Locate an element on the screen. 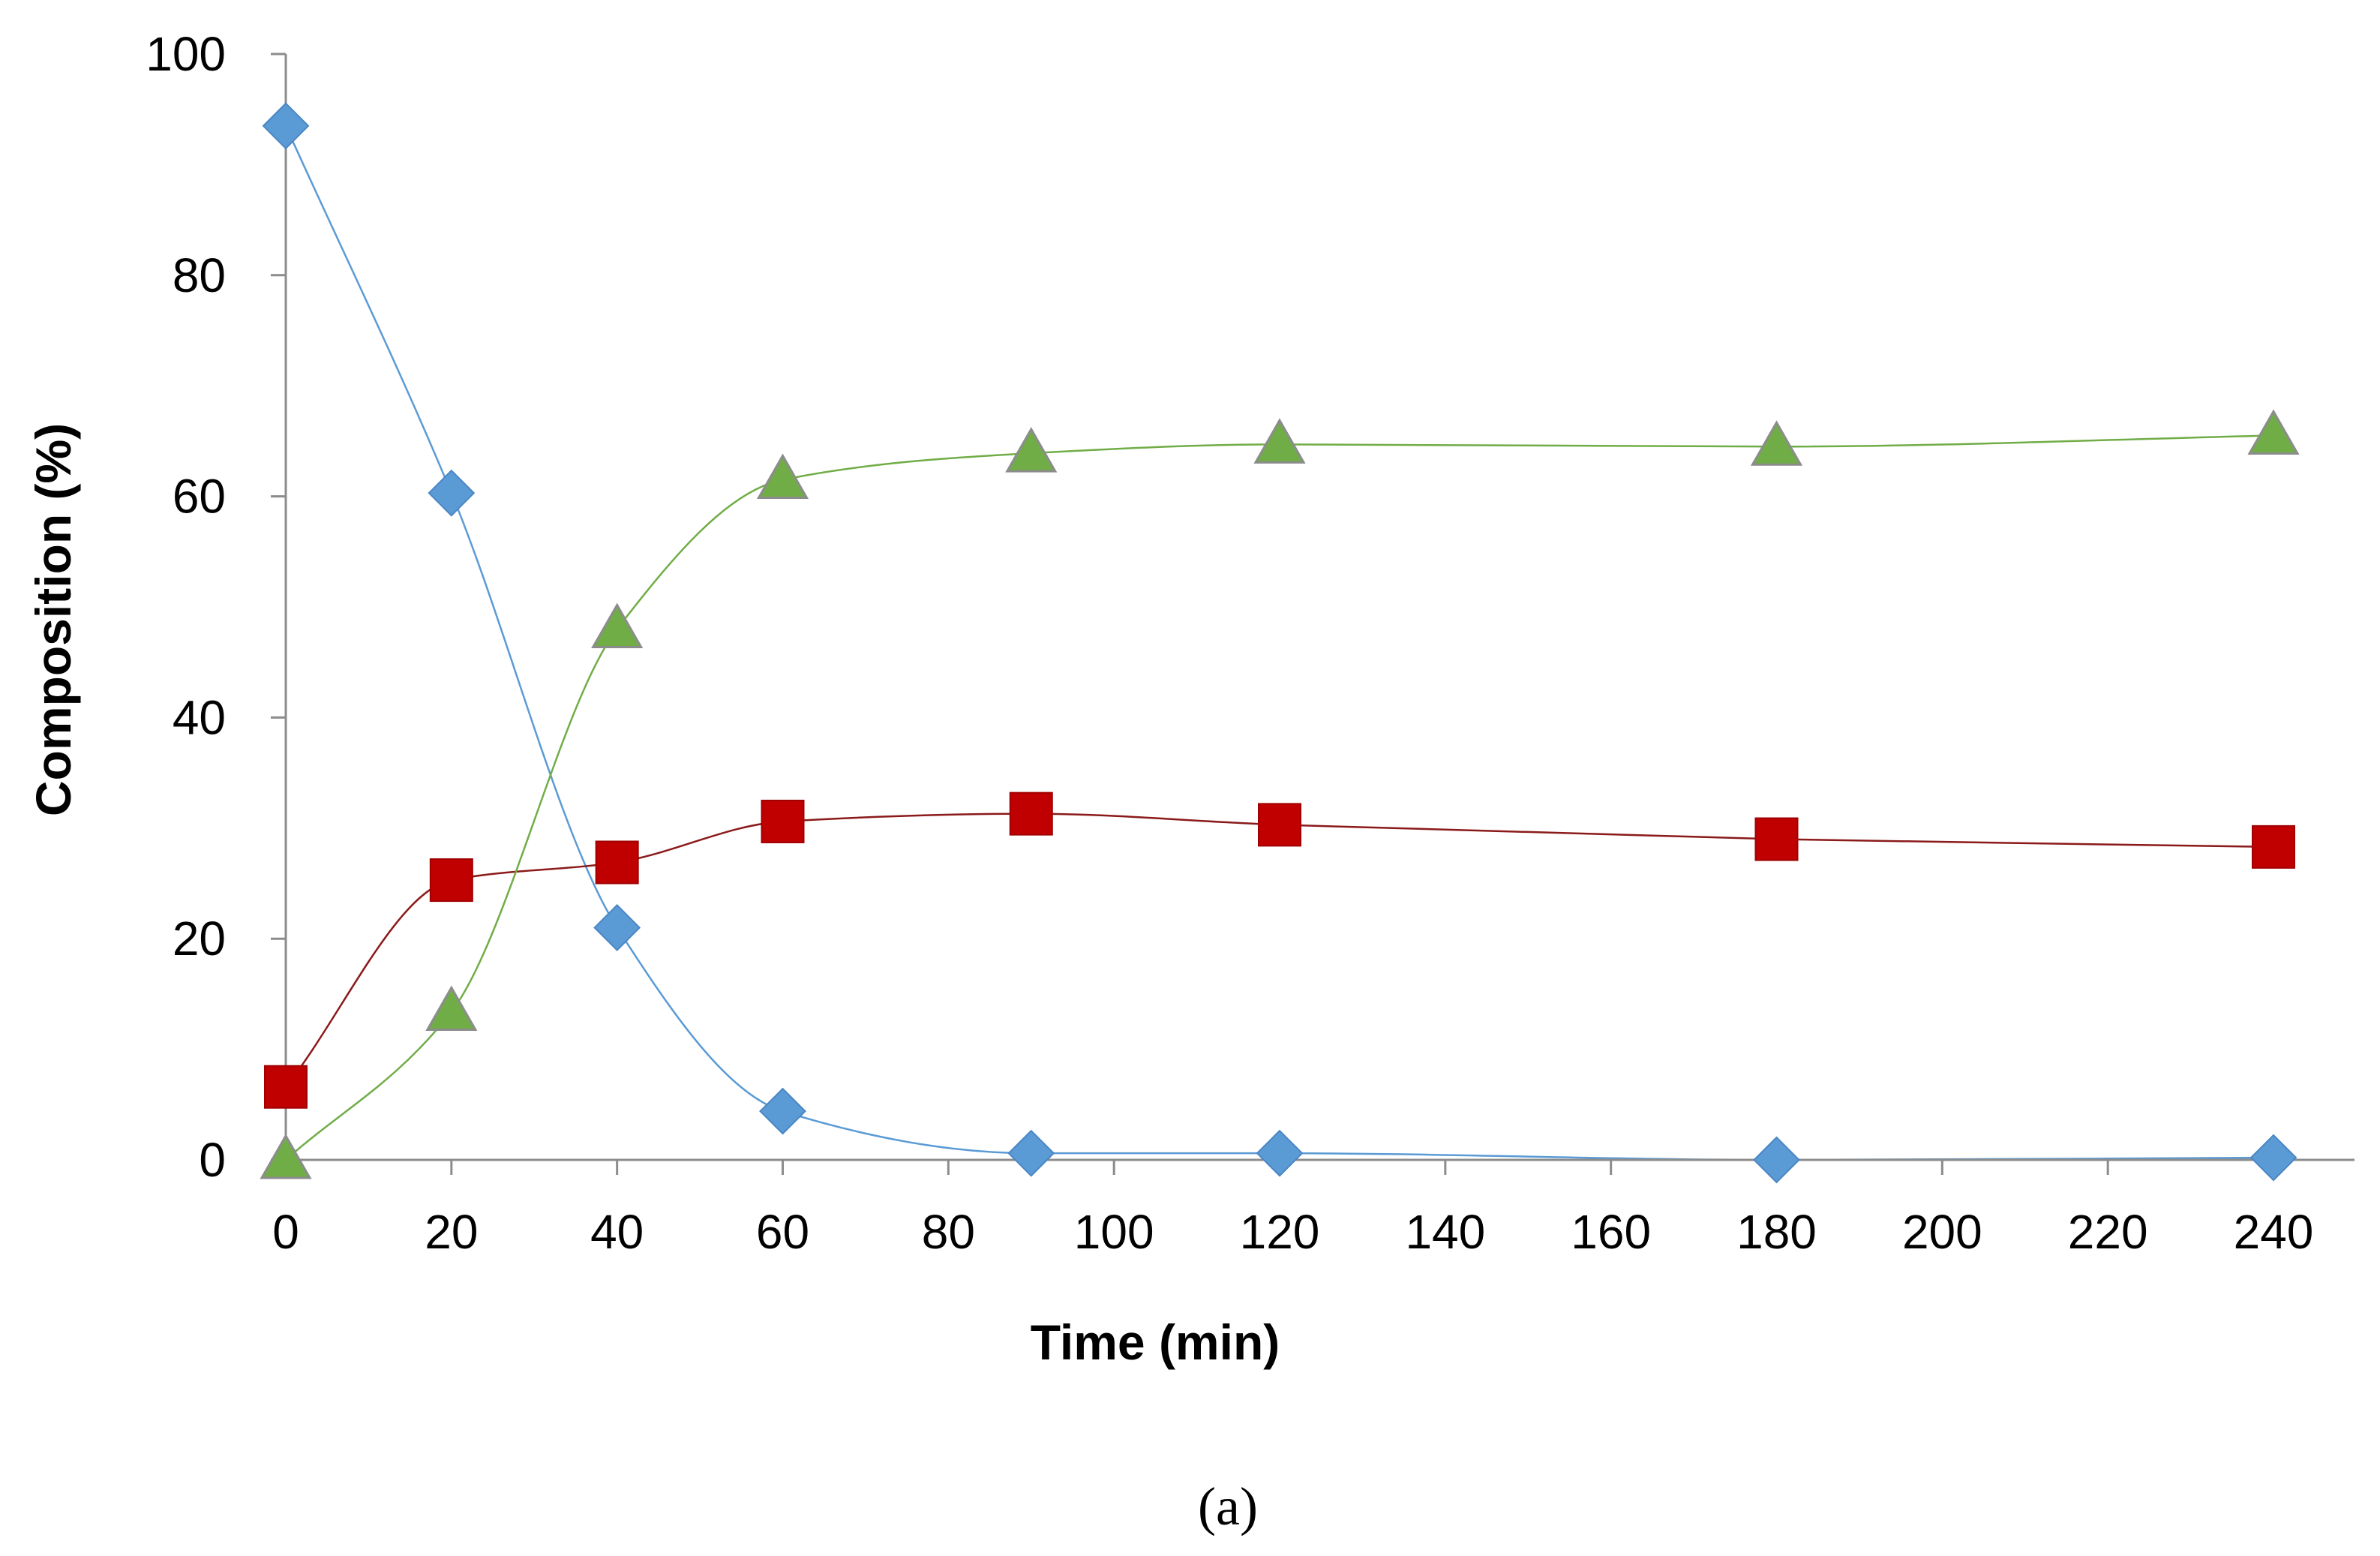  x-tick-label: 220 is located at coordinates (2108, 1232).